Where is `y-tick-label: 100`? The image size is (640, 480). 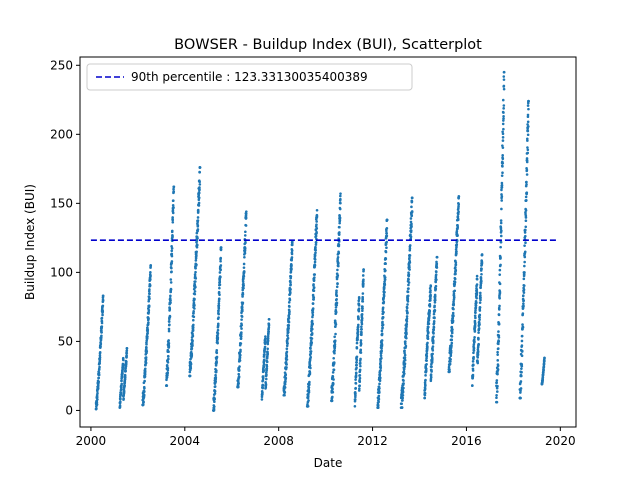
y-tick-label: 100 is located at coordinates (61, 272).